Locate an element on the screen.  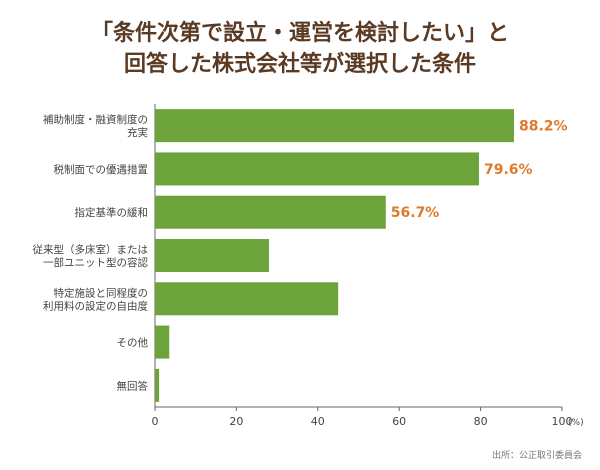
data-label: 56.7% is located at coordinates (415, 213).